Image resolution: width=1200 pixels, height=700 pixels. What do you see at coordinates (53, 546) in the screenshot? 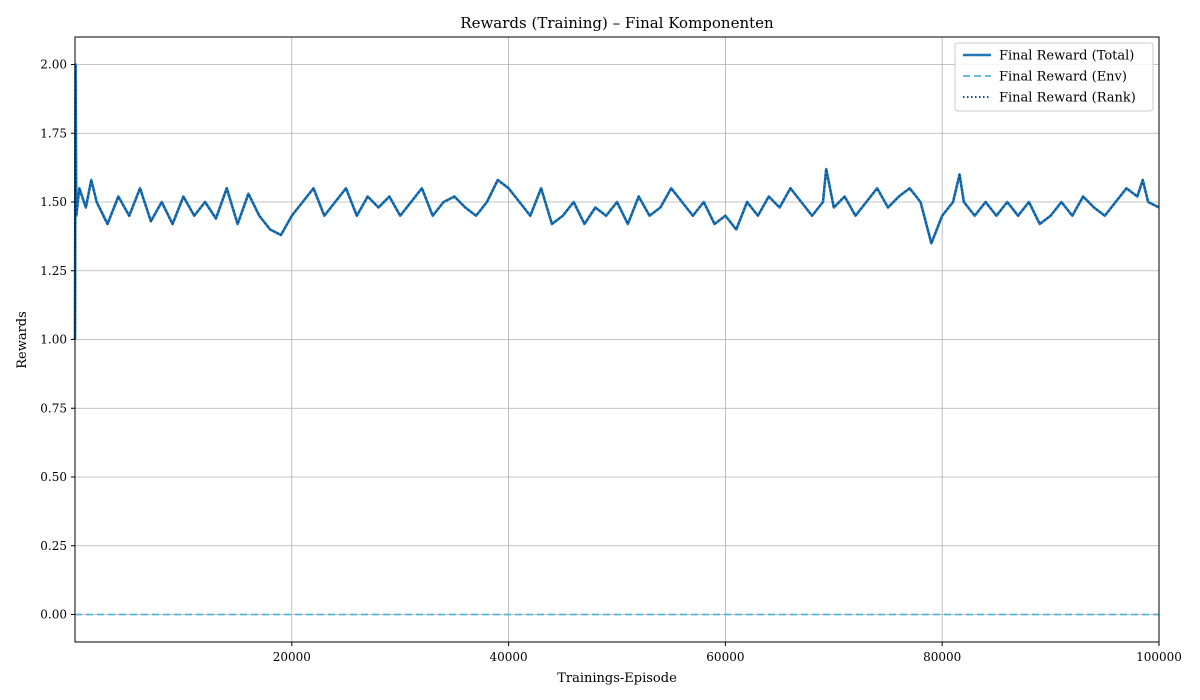
I see `y-tick-label: 0.25` at bounding box center [53, 546].